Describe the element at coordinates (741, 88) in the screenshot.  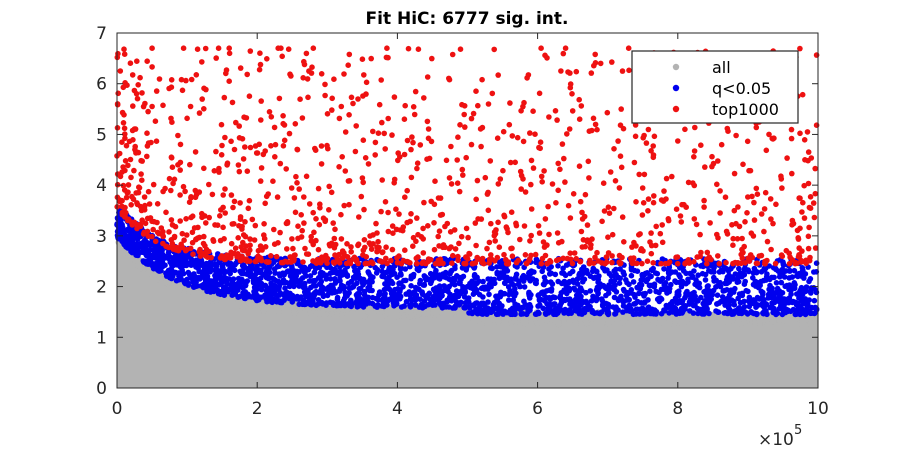
I see `legend-label-q005: q<0.05` at that location.